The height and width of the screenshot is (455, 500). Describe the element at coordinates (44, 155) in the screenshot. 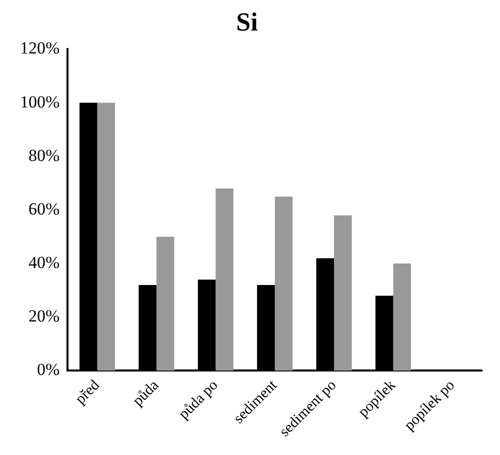

I see `y-tick-label: 80%` at that location.